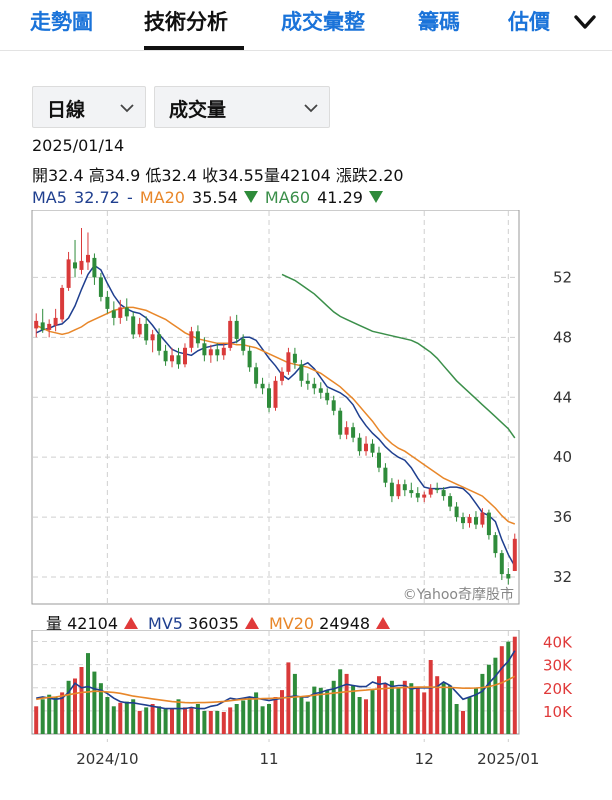 This screenshot has width=612, height=800. What do you see at coordinates (323, 22) in the screenshot?
I see `tab-trade-summary: 成交彙整` at bounding box center [323, 22].